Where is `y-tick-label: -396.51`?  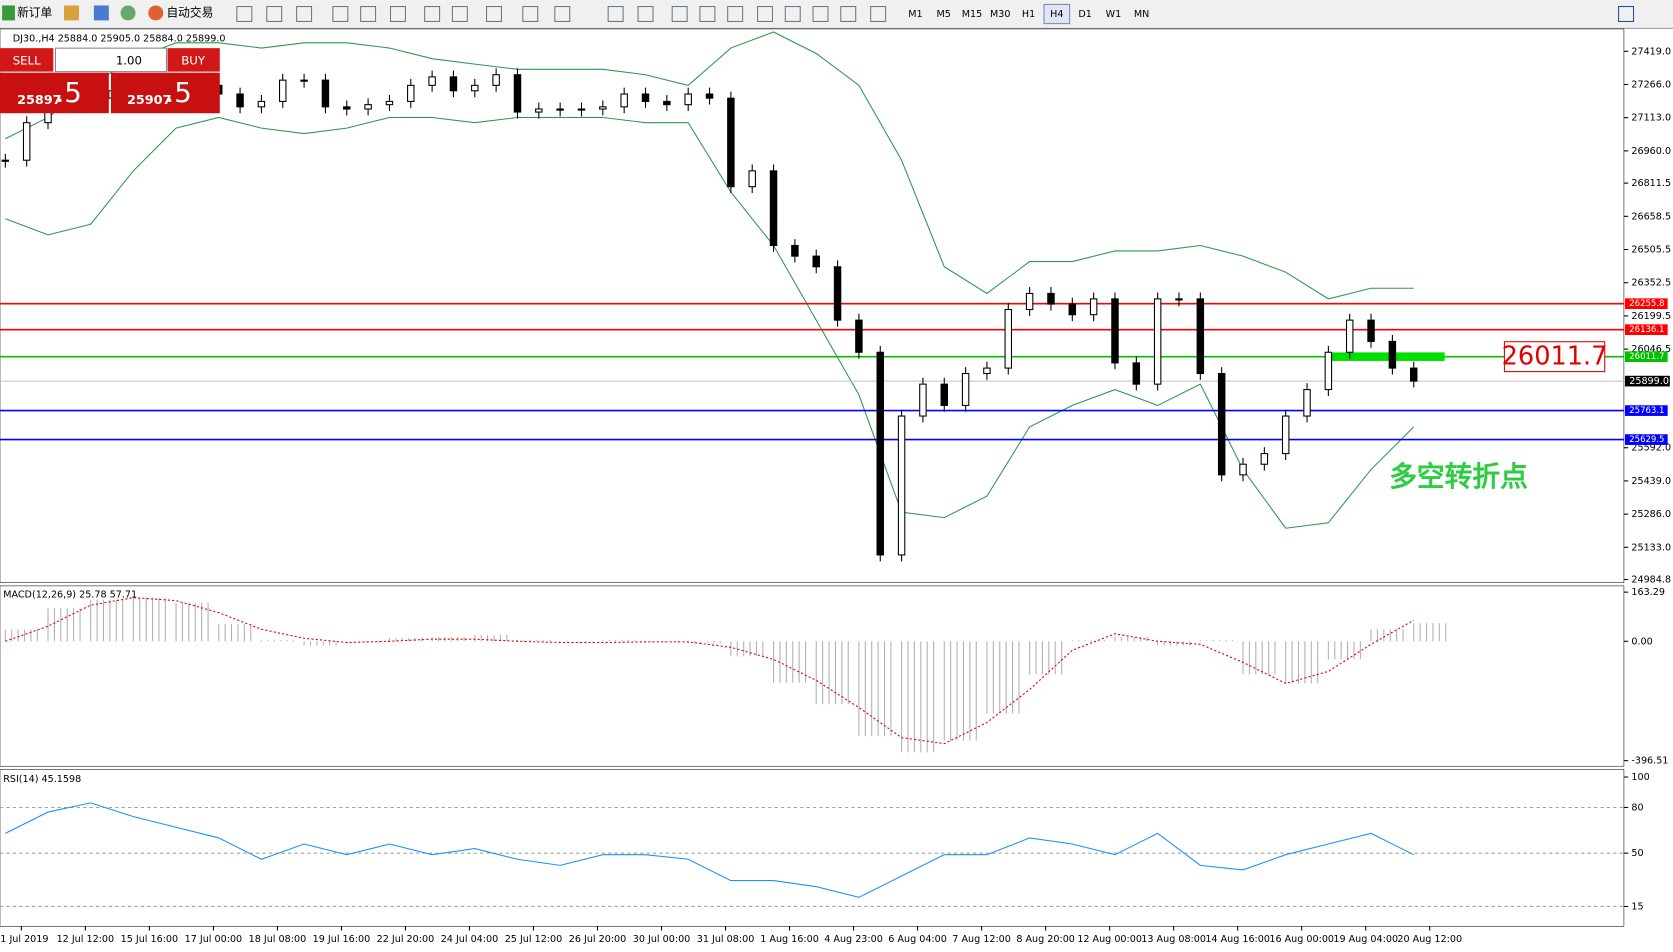 y-tick-label: -396.51 is located at coordinates (1649, 761).